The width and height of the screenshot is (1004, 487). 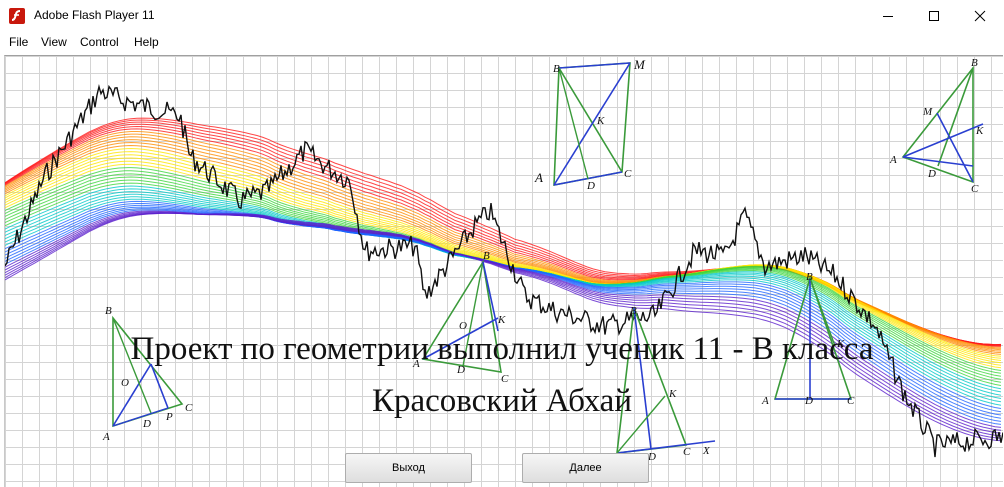 What do you see at coordinates (19, 42) in the screenshot?
I see `menu-file: File` at bounding box center [19, 42].